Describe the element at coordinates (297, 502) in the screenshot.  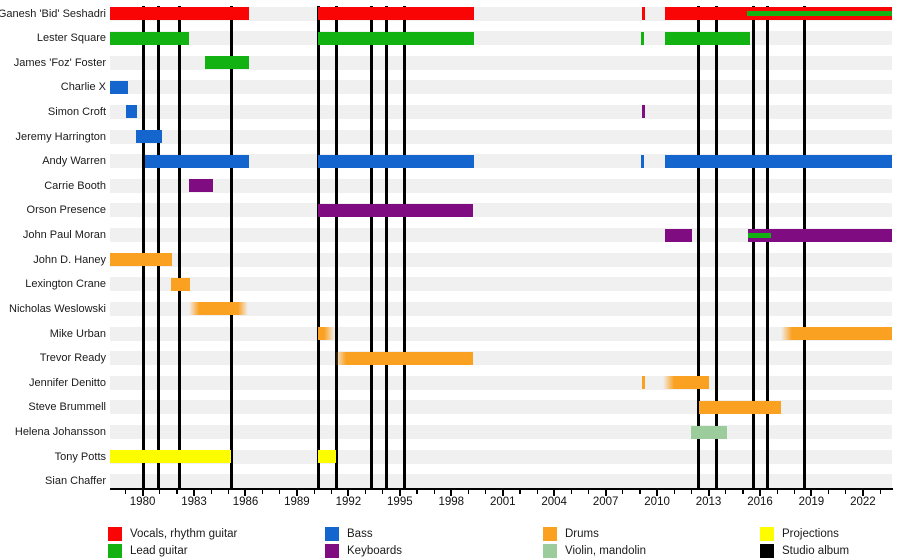
I see `x-axis-year-label: 1989` at that location.